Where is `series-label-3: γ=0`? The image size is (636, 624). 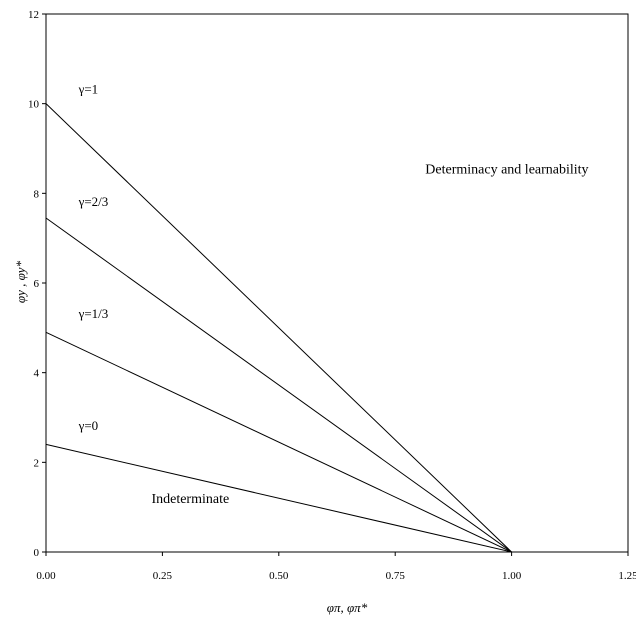 series-label-3: γ=0 is located at coordinates (88, 425).